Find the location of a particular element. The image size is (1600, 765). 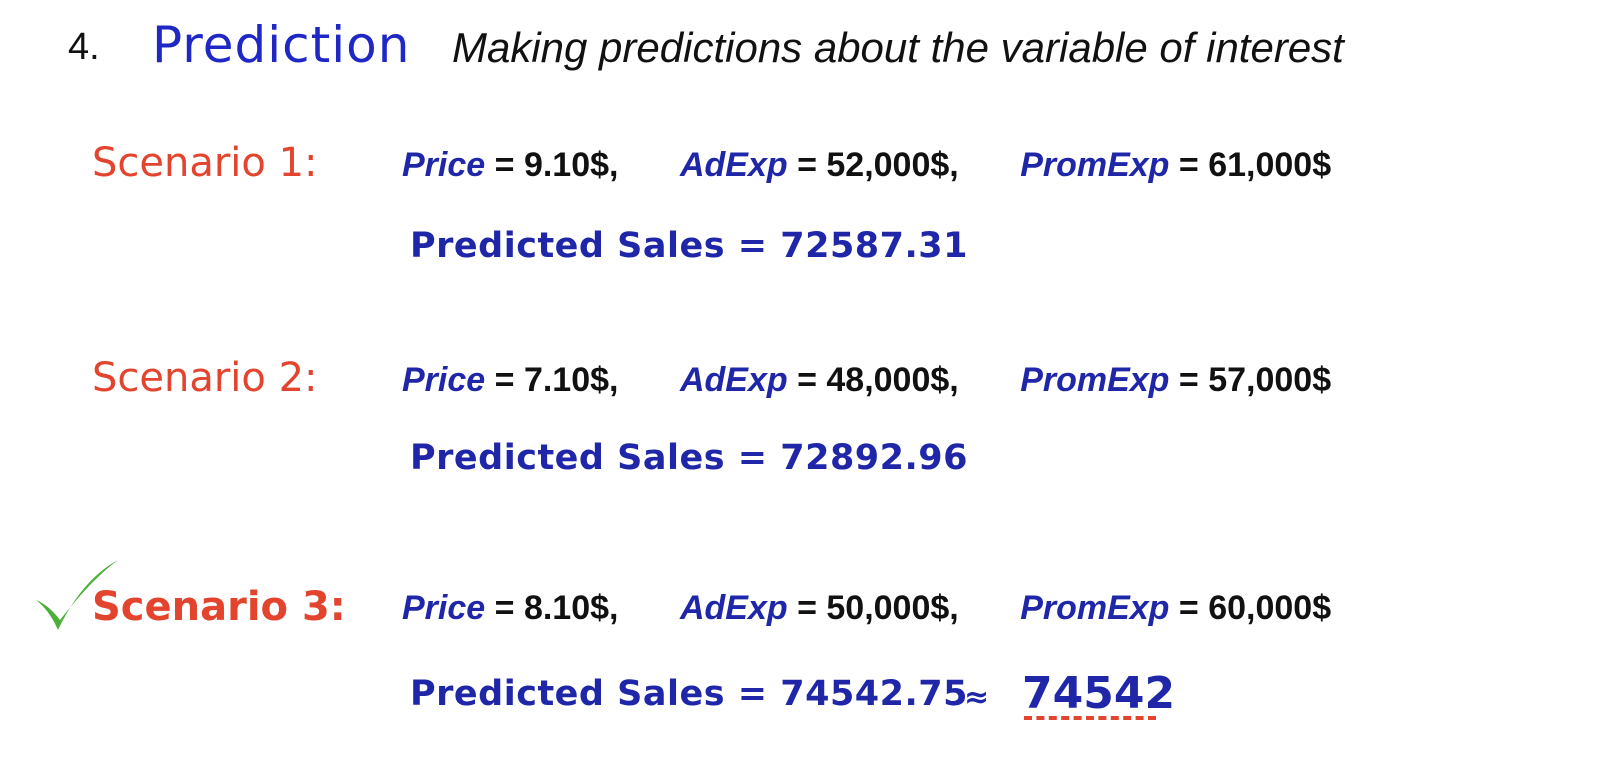

scenario-3-label: Scenario 3: is located at coordinates (219, 607).